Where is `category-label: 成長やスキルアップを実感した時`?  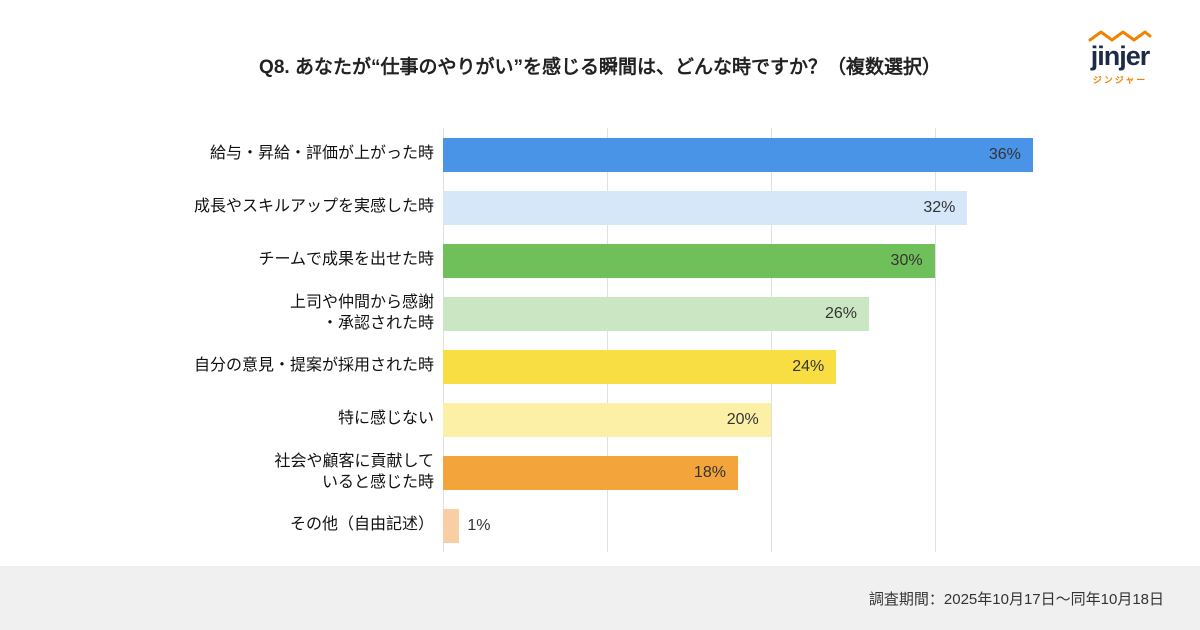 category-label: 成長やスキルアップを実感した時 is located at coordinates (313, 207).